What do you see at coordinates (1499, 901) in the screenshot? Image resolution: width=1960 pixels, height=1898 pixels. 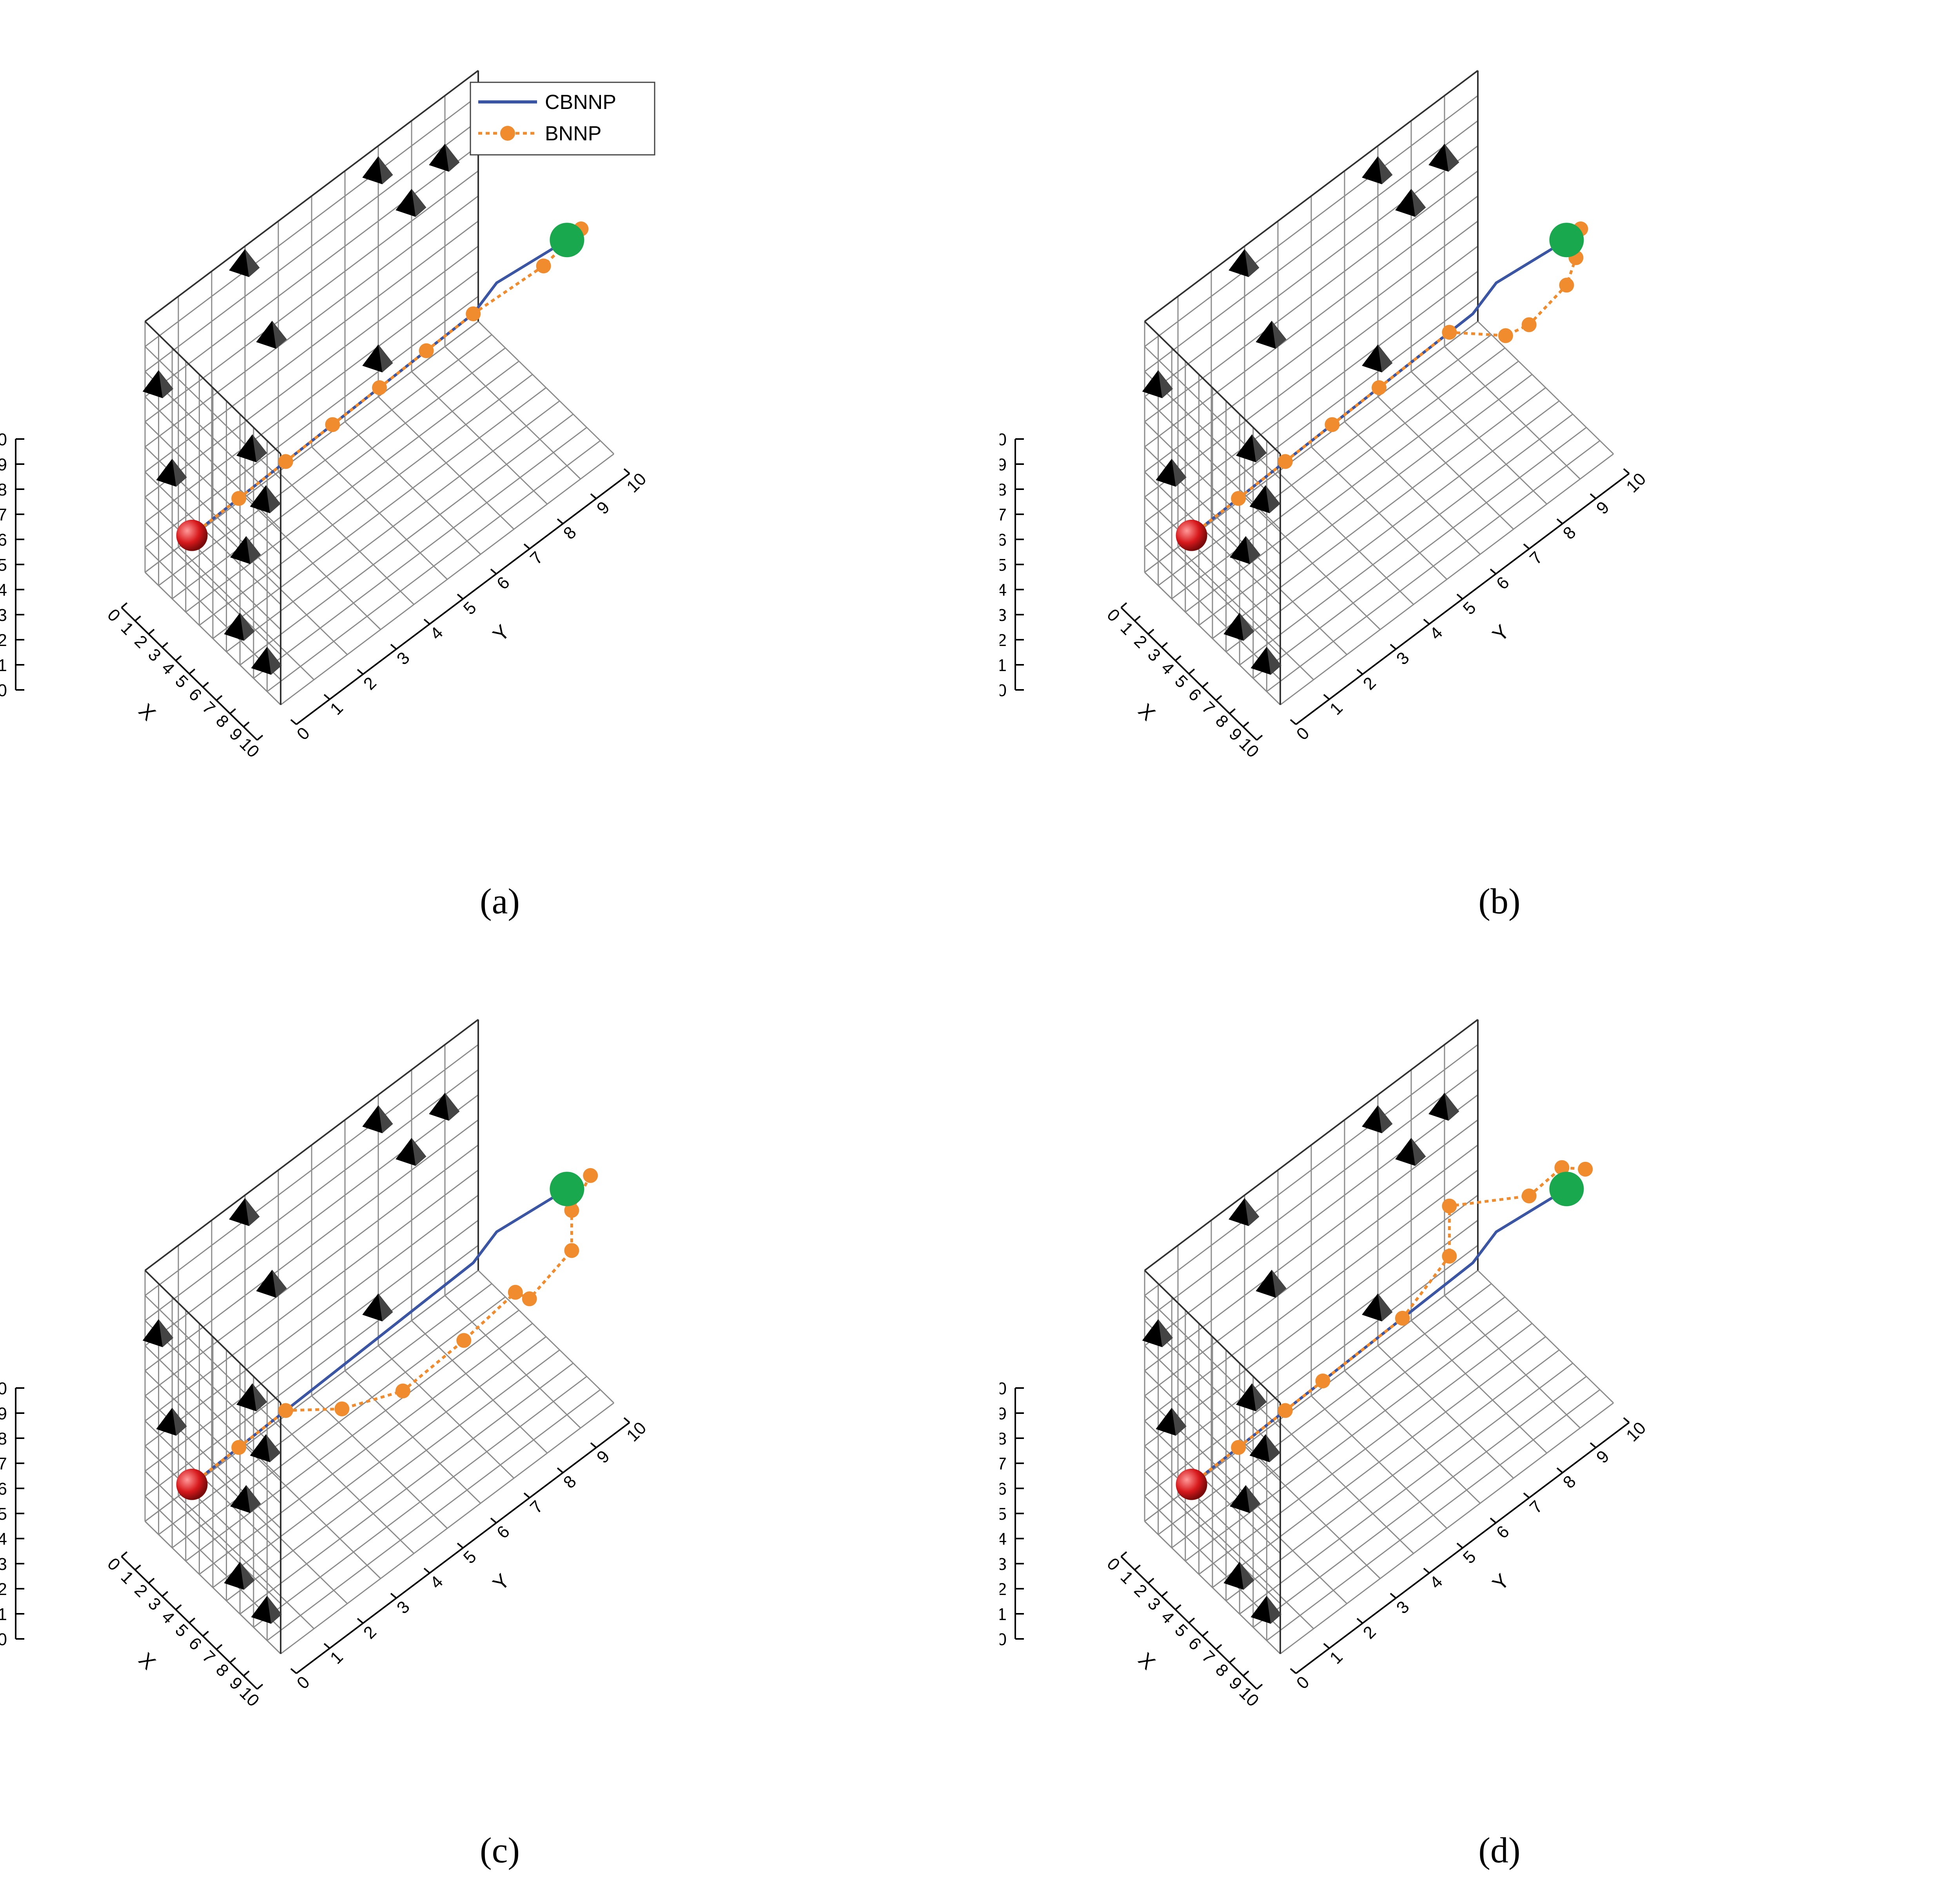 I see `panel-caption: (b)` at bounding box center [1499, 901].